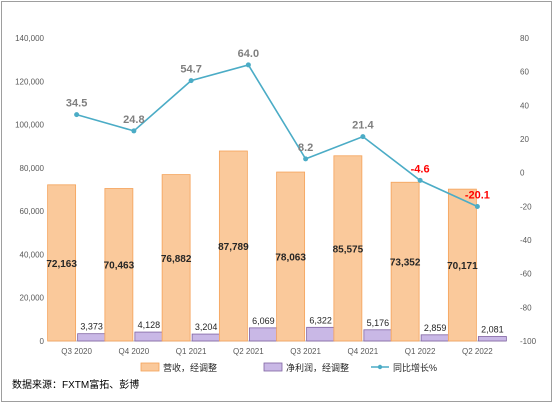 The width and height of the screenshot is (554, 406). Describe the element at coordinates (526, 274) in the screenshot. I see `right-tick-label: -60` at that location.